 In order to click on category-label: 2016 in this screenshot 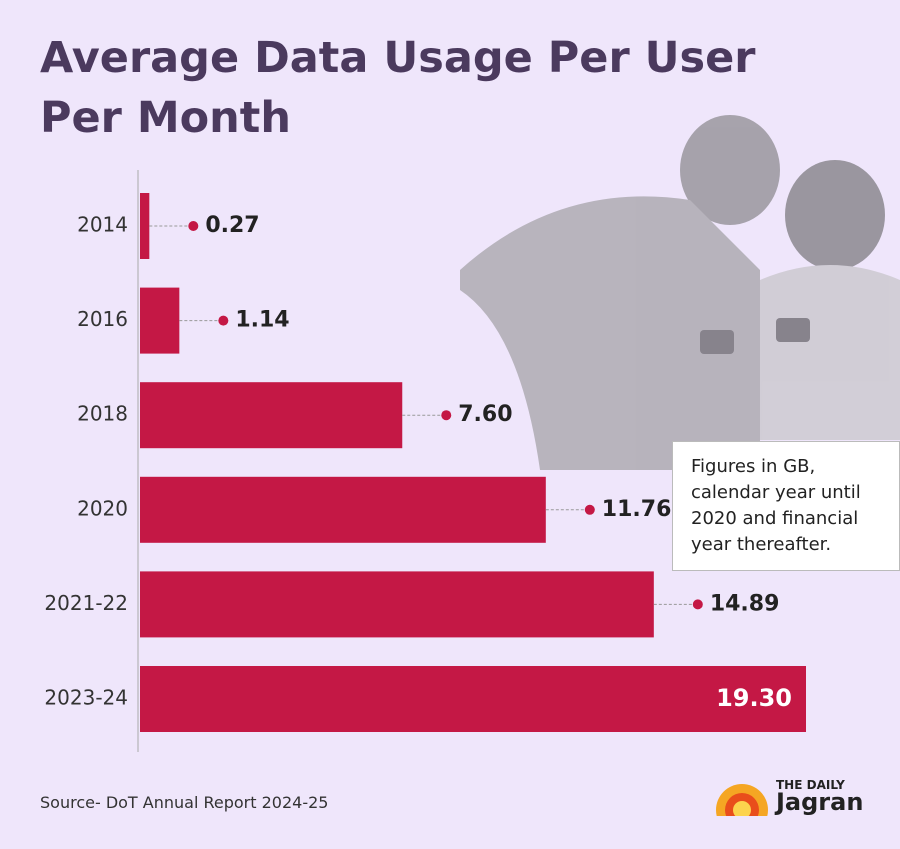, I will do `click(102, 319)`.